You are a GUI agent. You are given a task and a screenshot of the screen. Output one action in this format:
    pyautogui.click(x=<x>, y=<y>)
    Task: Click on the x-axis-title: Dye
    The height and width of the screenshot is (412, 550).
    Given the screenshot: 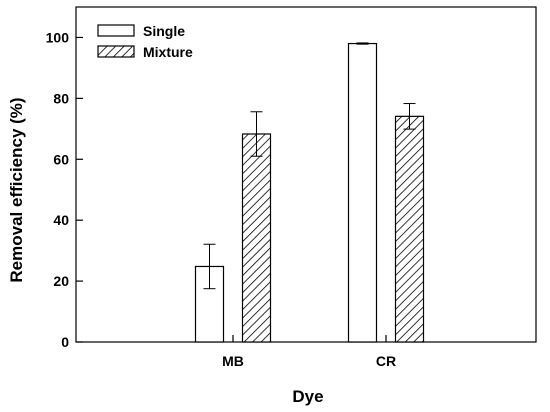 What is the action you would take?
    pyautogui.click(x=307, y=396)
    